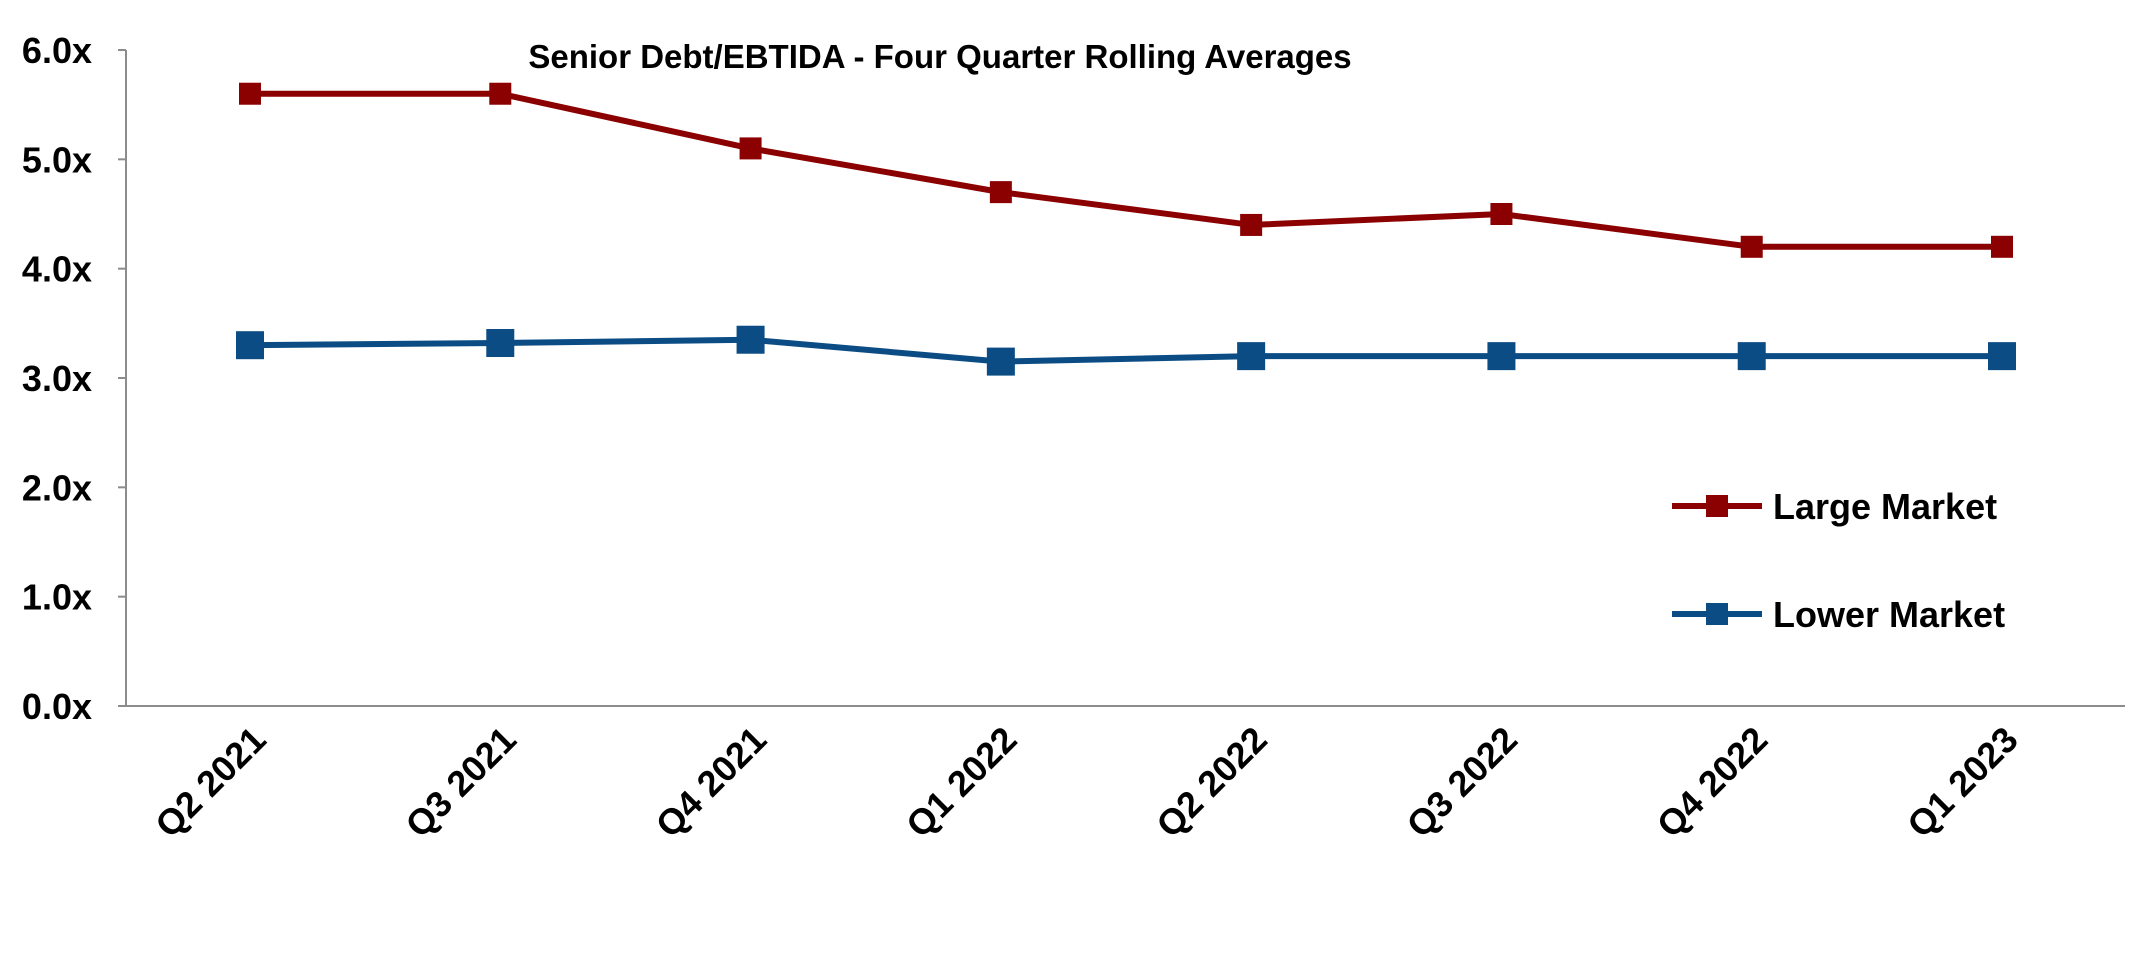  What do you see at coordinates (1885, 506) in the screenshot?
I see `legend-label: Large Market` at bounding box center [1885, 506].